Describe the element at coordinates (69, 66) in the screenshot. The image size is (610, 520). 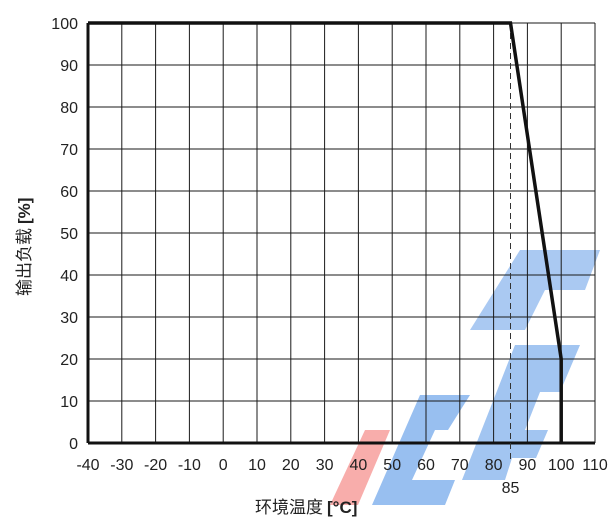
I see `y-tick-label: 90` at that location.